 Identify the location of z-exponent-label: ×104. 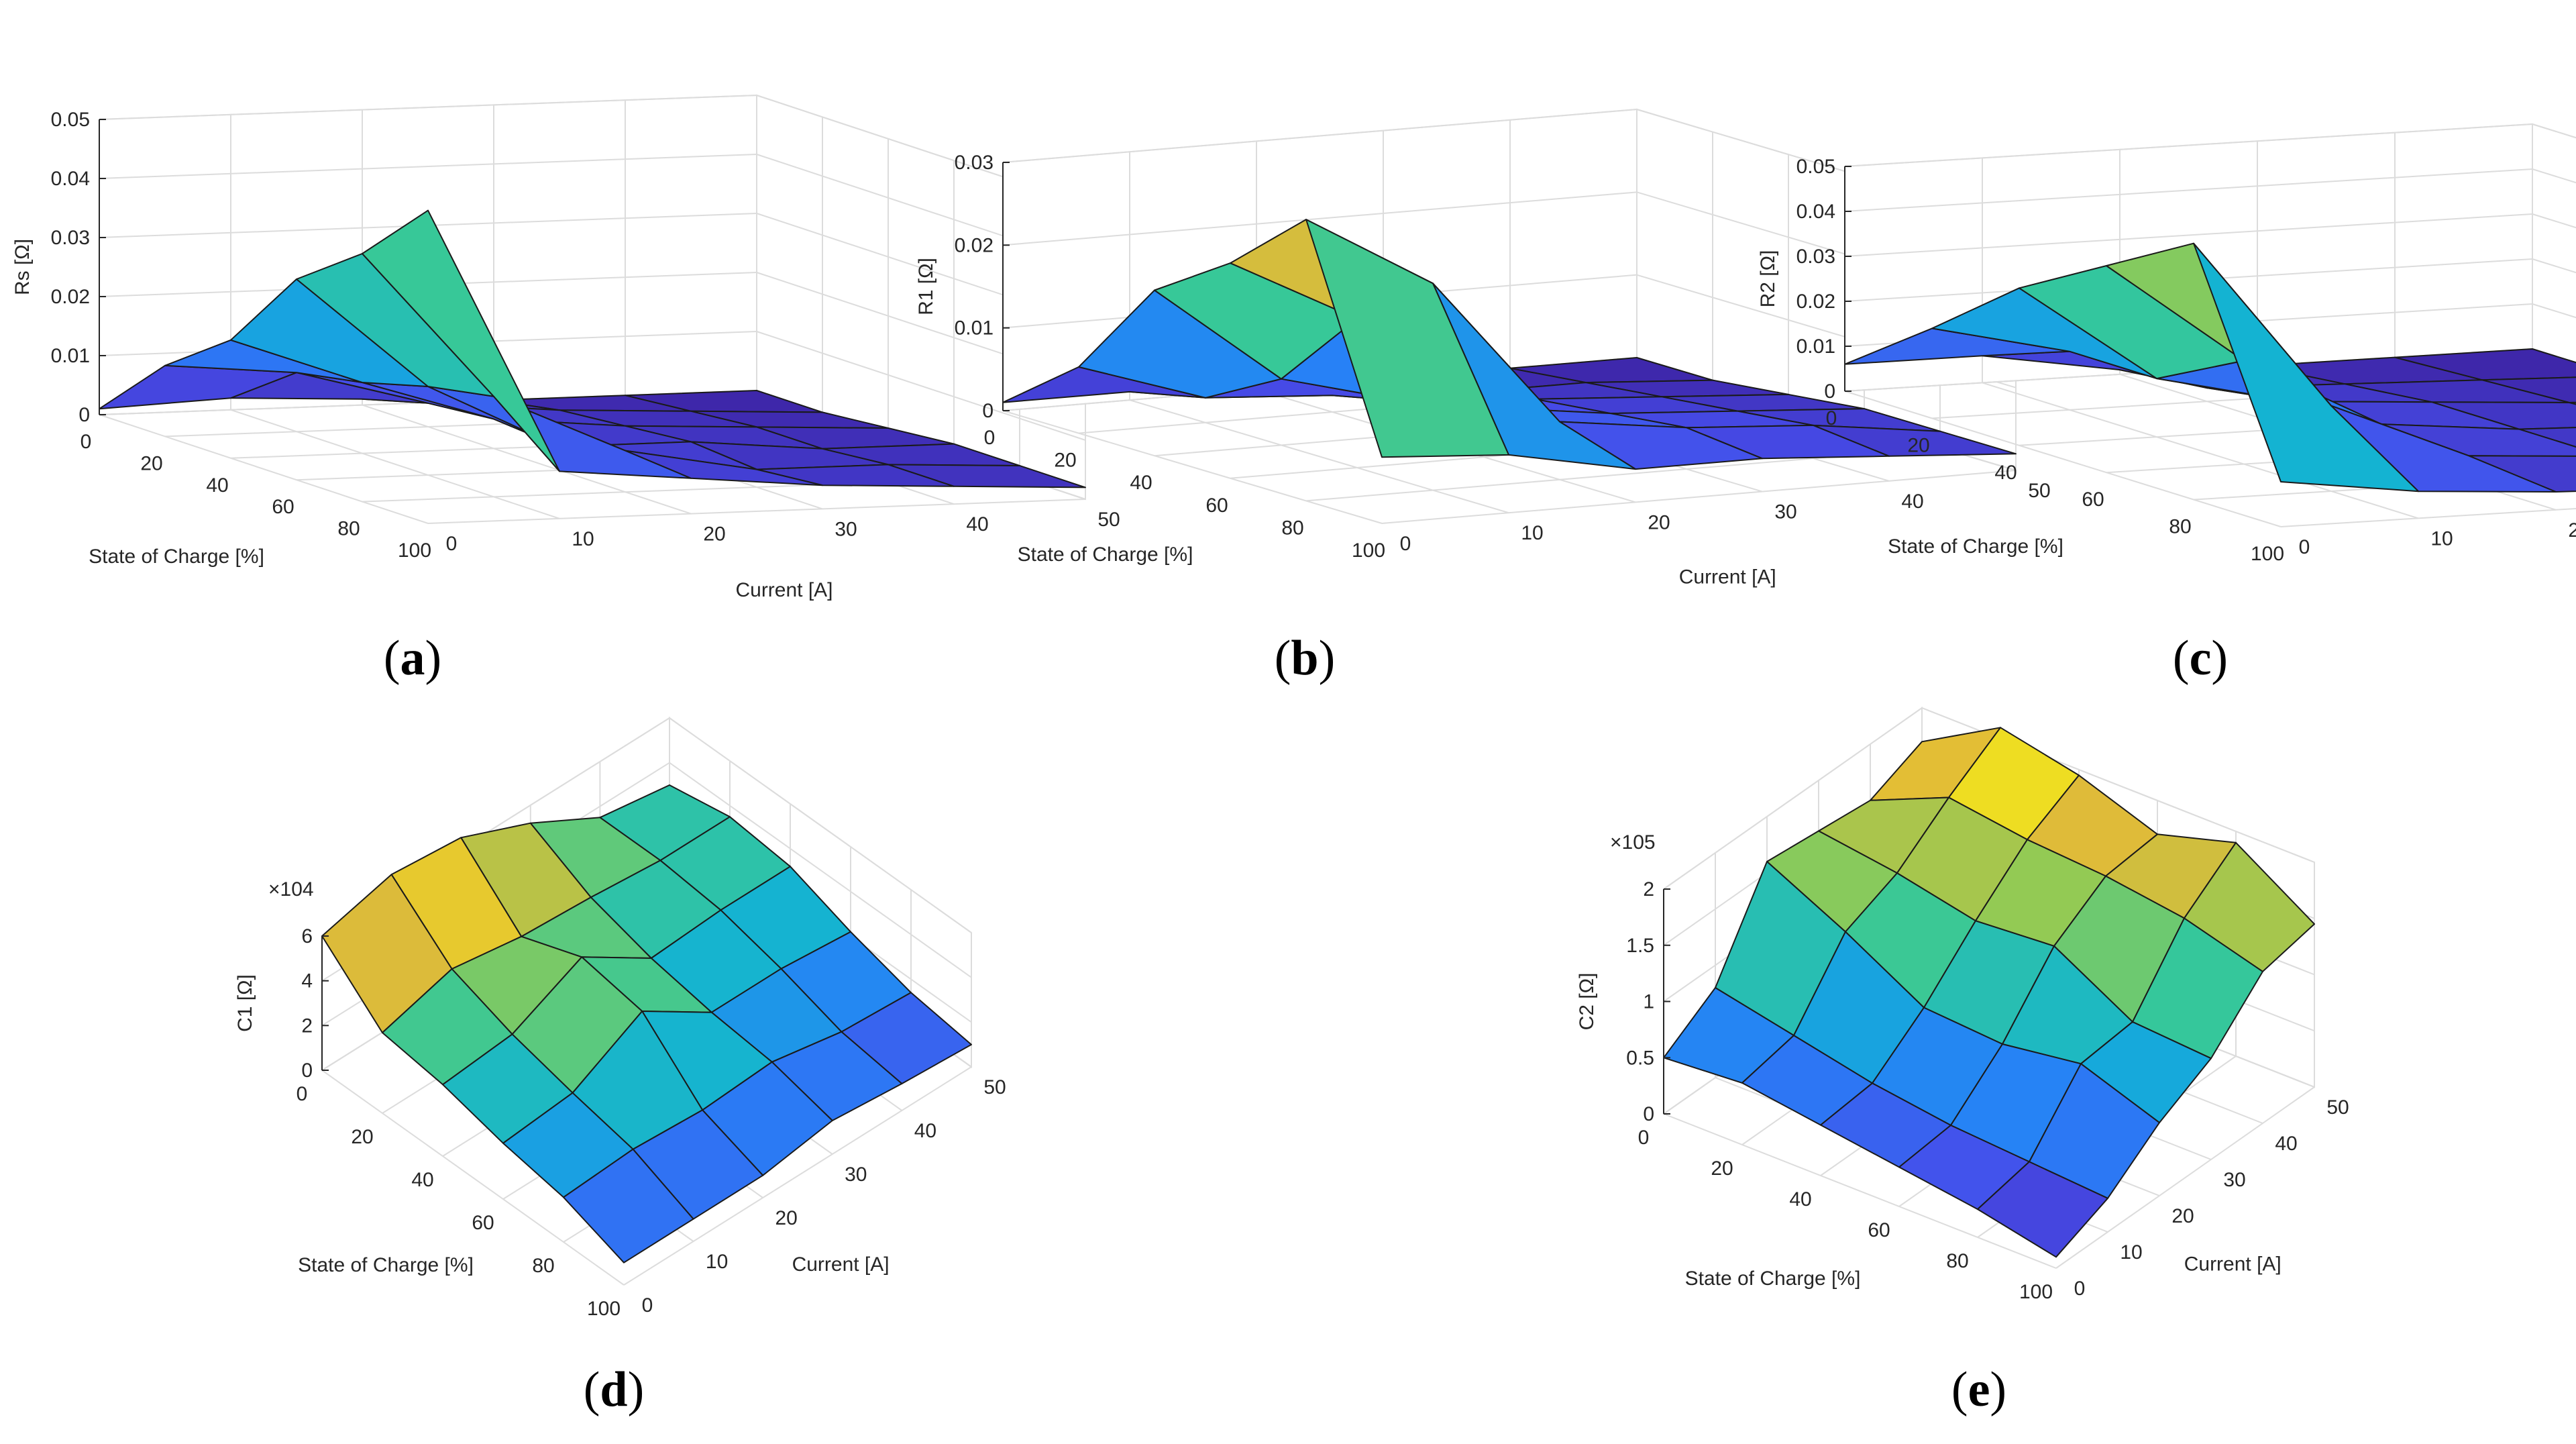
(291, 889).